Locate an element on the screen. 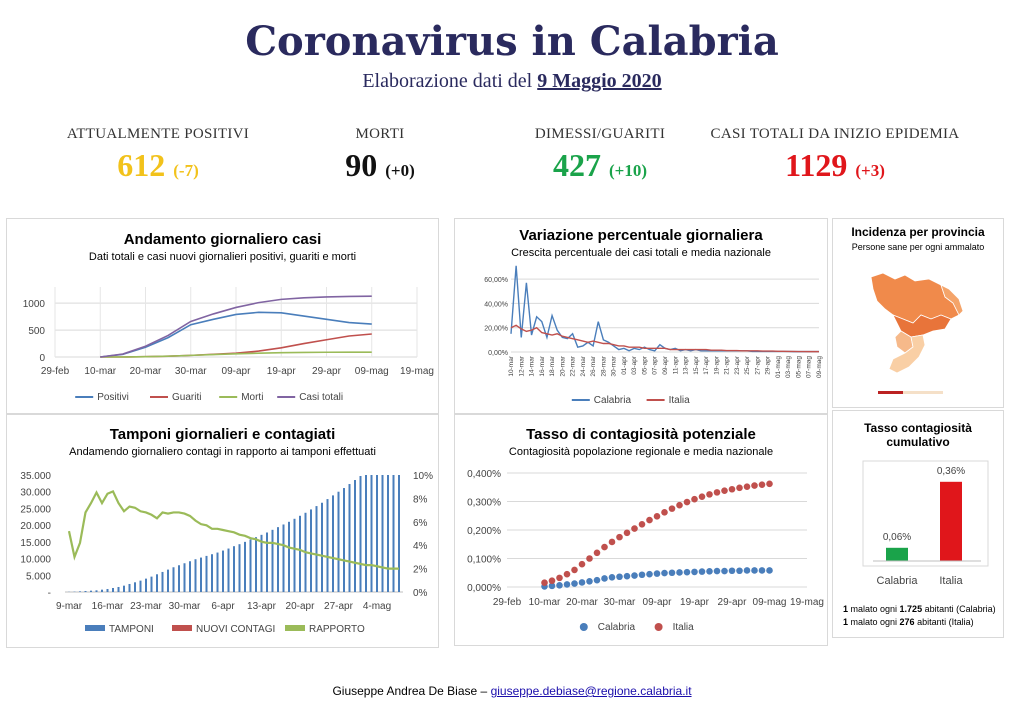  stat-value: 1129 is located at coordinates (816, 165).